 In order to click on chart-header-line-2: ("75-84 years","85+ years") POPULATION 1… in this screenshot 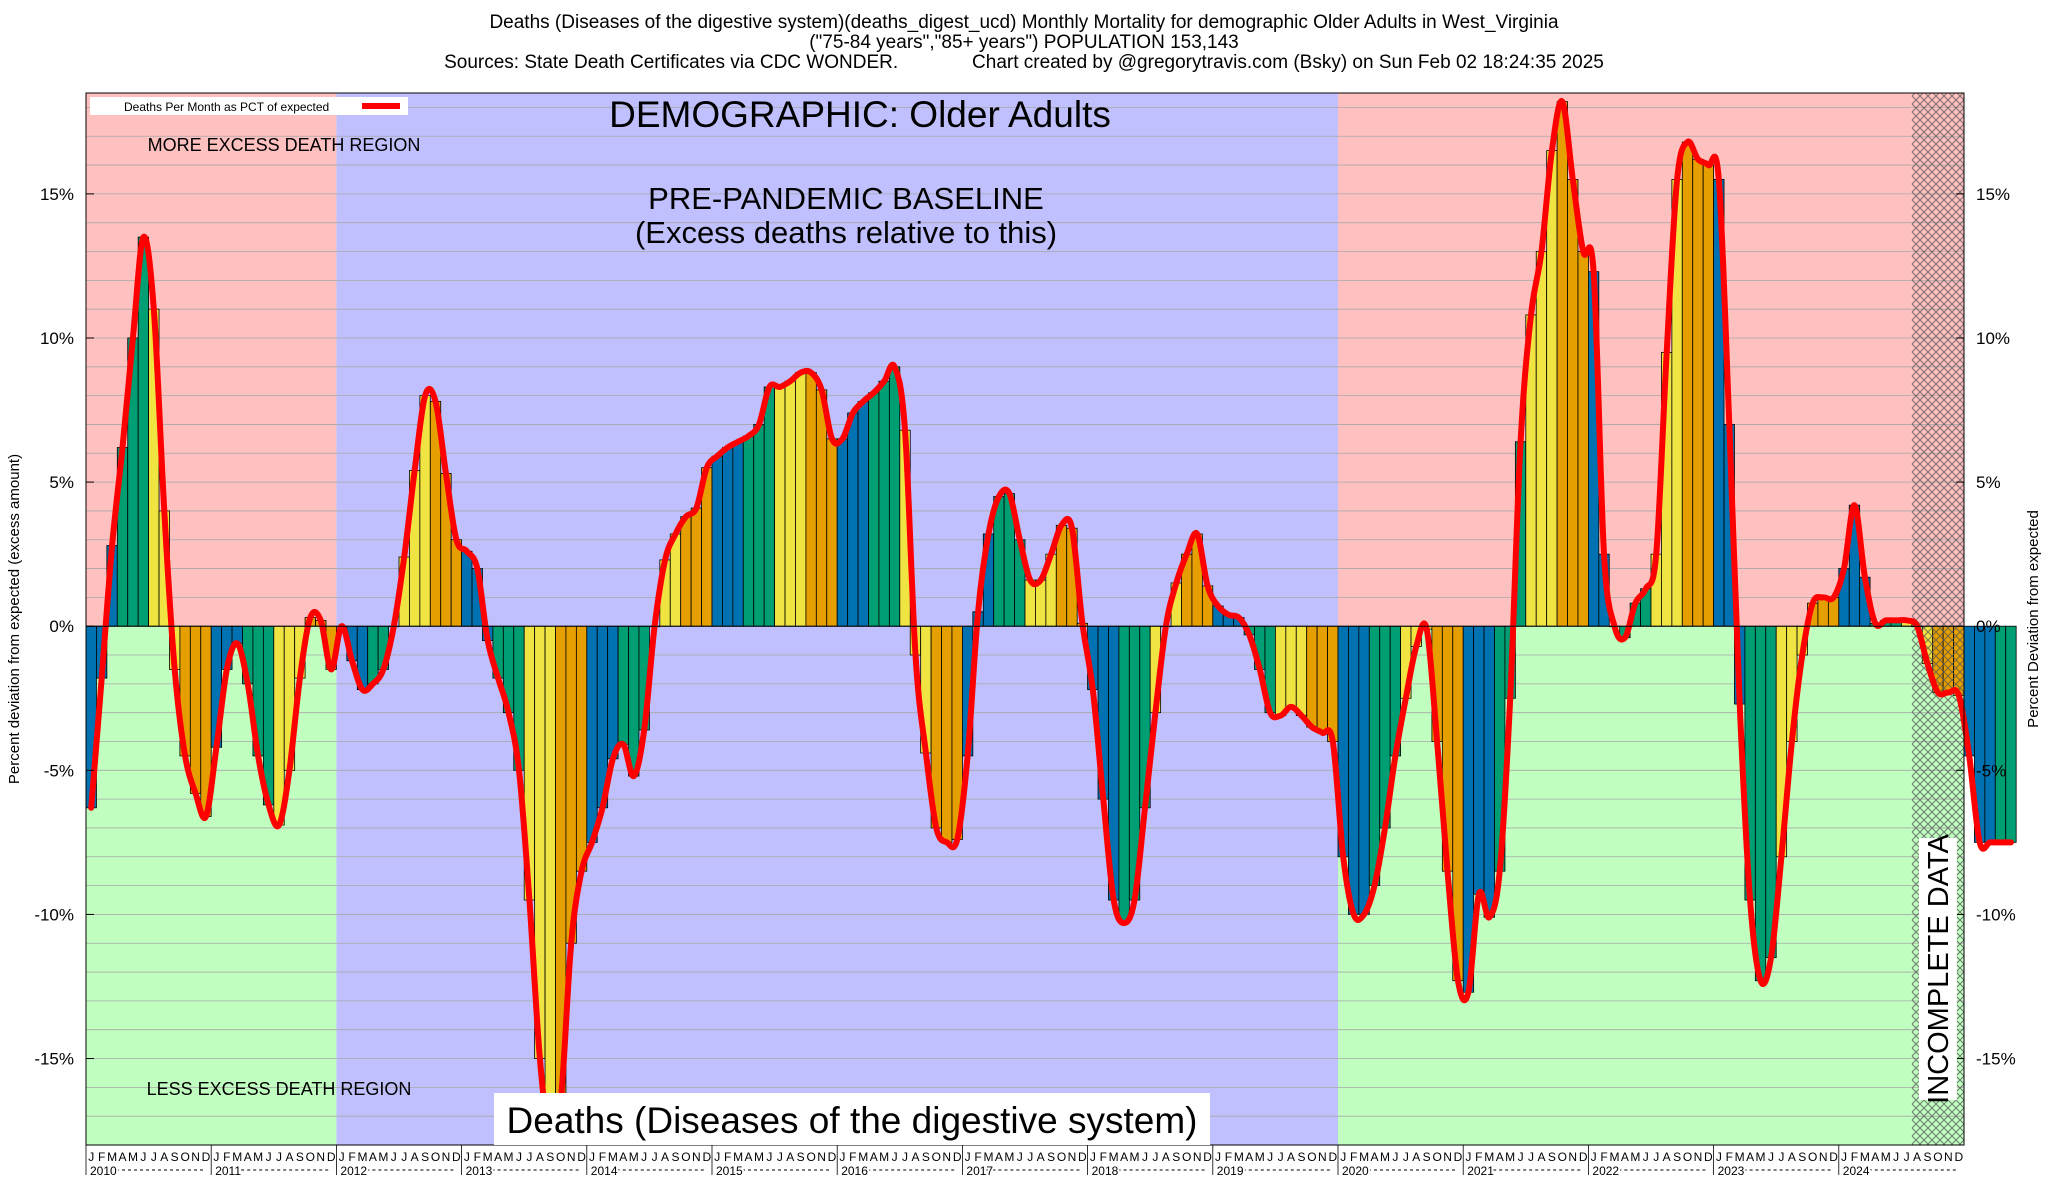, I will do `click(1024, 42)`.